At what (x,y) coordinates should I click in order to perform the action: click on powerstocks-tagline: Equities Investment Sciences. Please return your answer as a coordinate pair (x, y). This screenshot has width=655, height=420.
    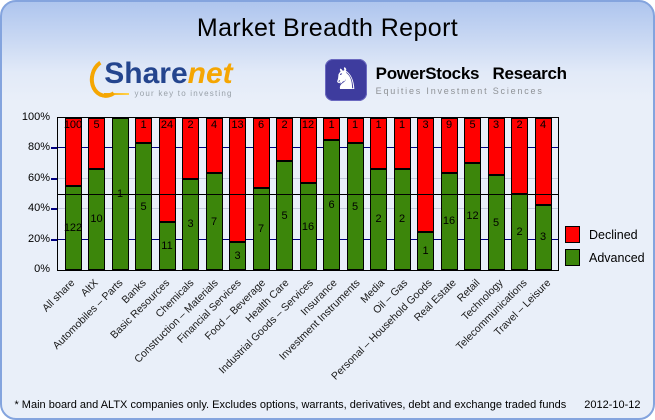
    Looking at the image, I should click on (459, 91).